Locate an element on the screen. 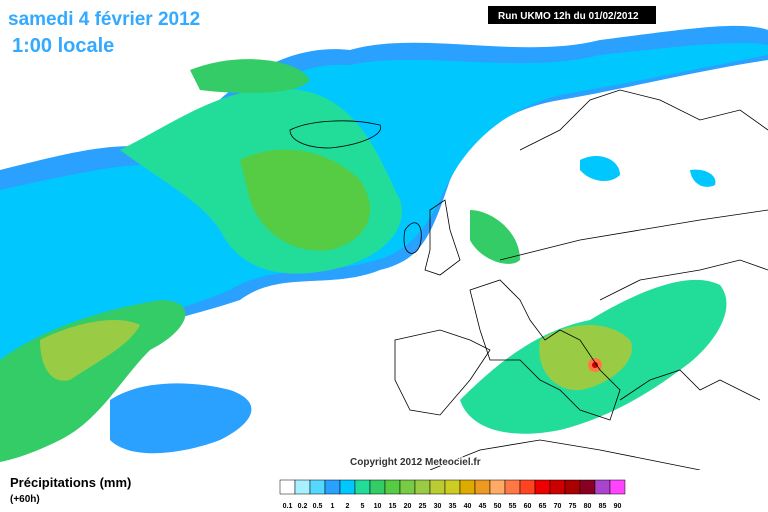  footer-title: Précipitations (mm) is located at coordinates (70, 482).